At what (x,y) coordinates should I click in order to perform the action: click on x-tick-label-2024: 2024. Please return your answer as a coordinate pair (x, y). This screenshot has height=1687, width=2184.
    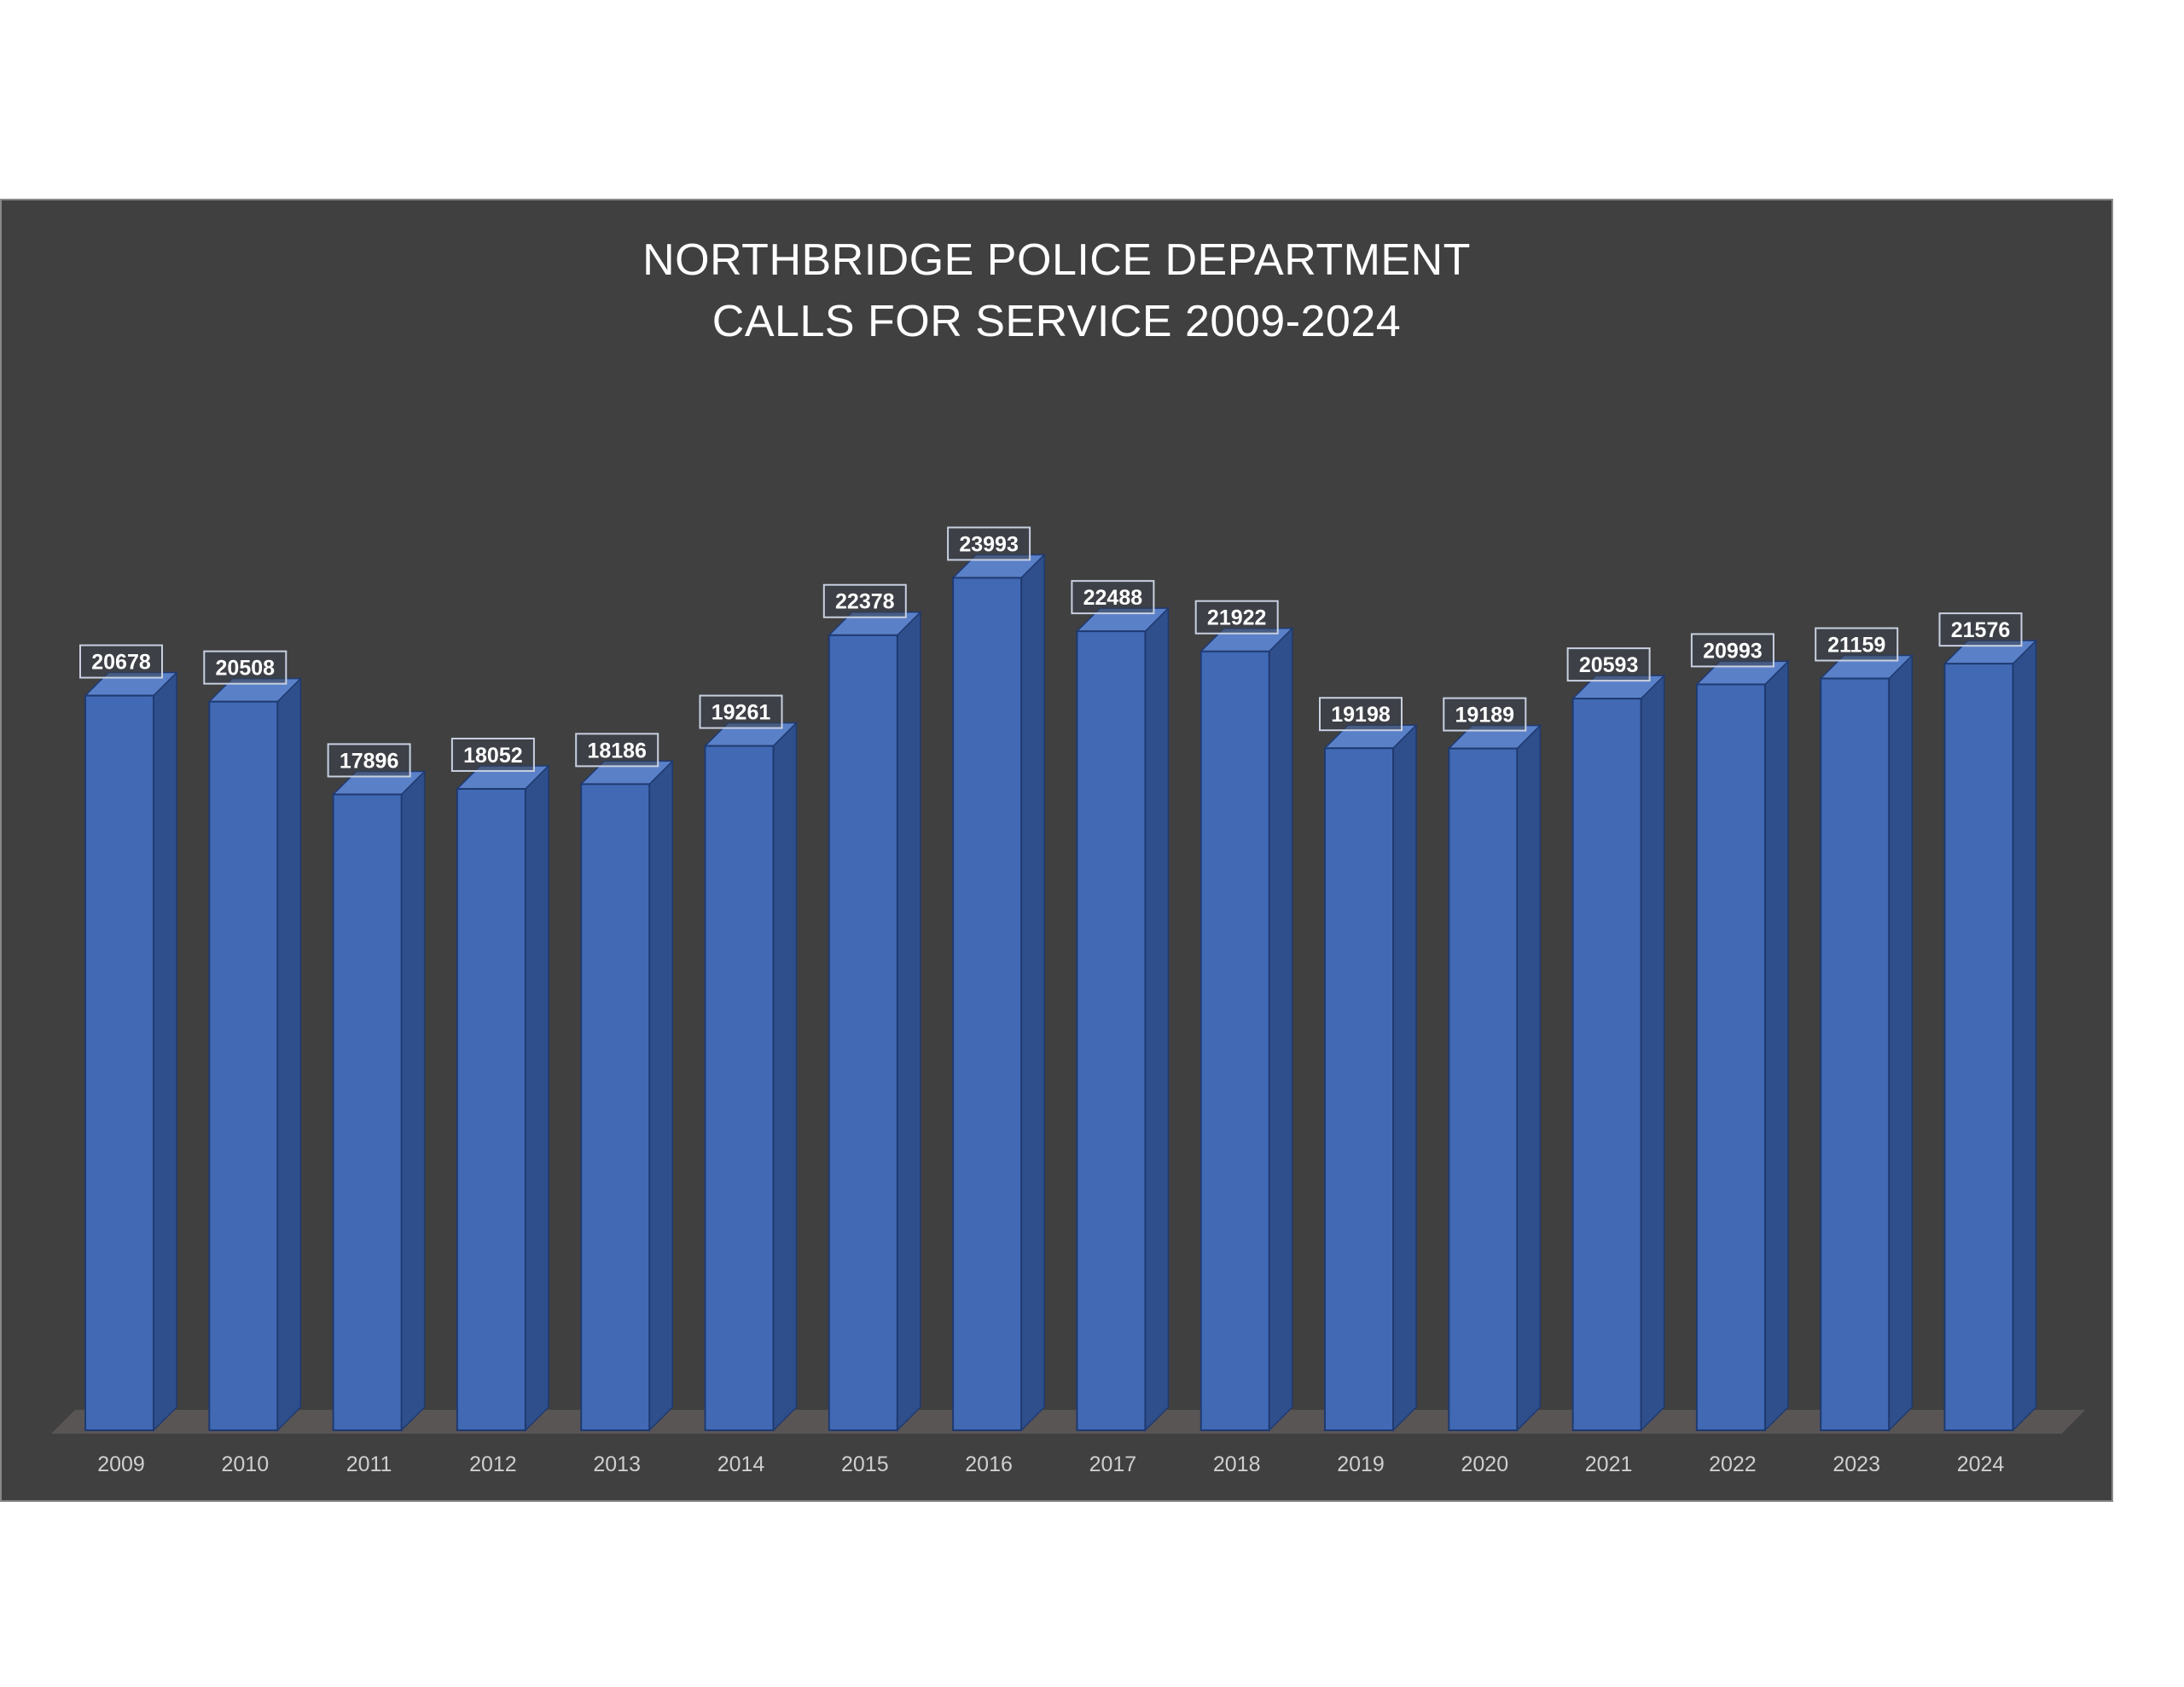
    Looking at the image, I should click on (1981, 1464).